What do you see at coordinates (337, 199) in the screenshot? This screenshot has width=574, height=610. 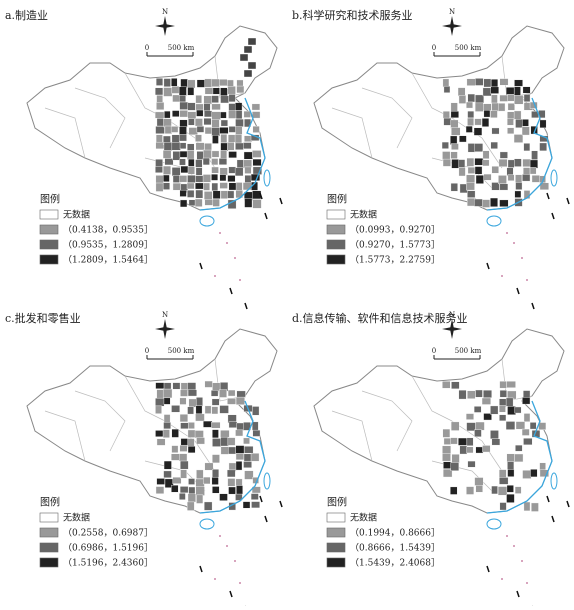 I see `legend-title: 图例` at bounding box center [337, 199].